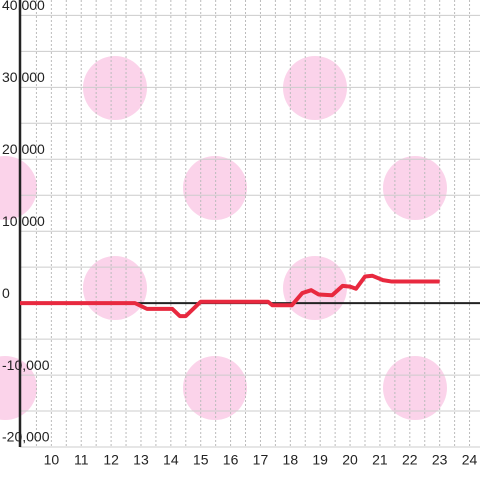  Describe the element at coordinates (380, 460) in the screenshot. I see `x-tick-label: 21` at that location.